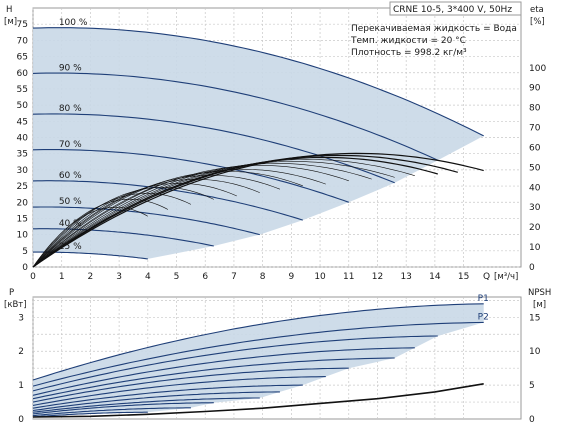 The width and height of the screenshot is (561, 427). What do you see at coordinates (119, 277) in the screenshot?
I see `flow-tick-label: 3` at bounding box center [119, 277].